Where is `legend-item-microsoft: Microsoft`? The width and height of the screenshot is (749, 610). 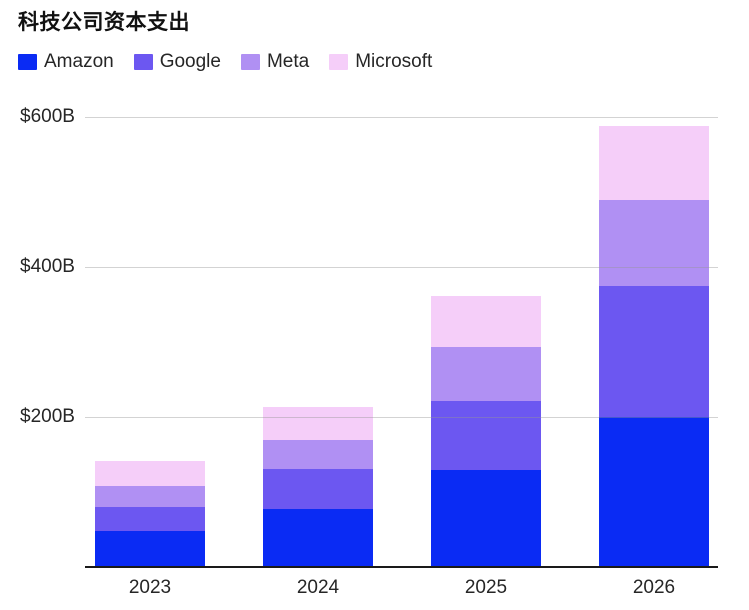
legend-item-microsoft: Microsoft is located at coordinates (380, 62).